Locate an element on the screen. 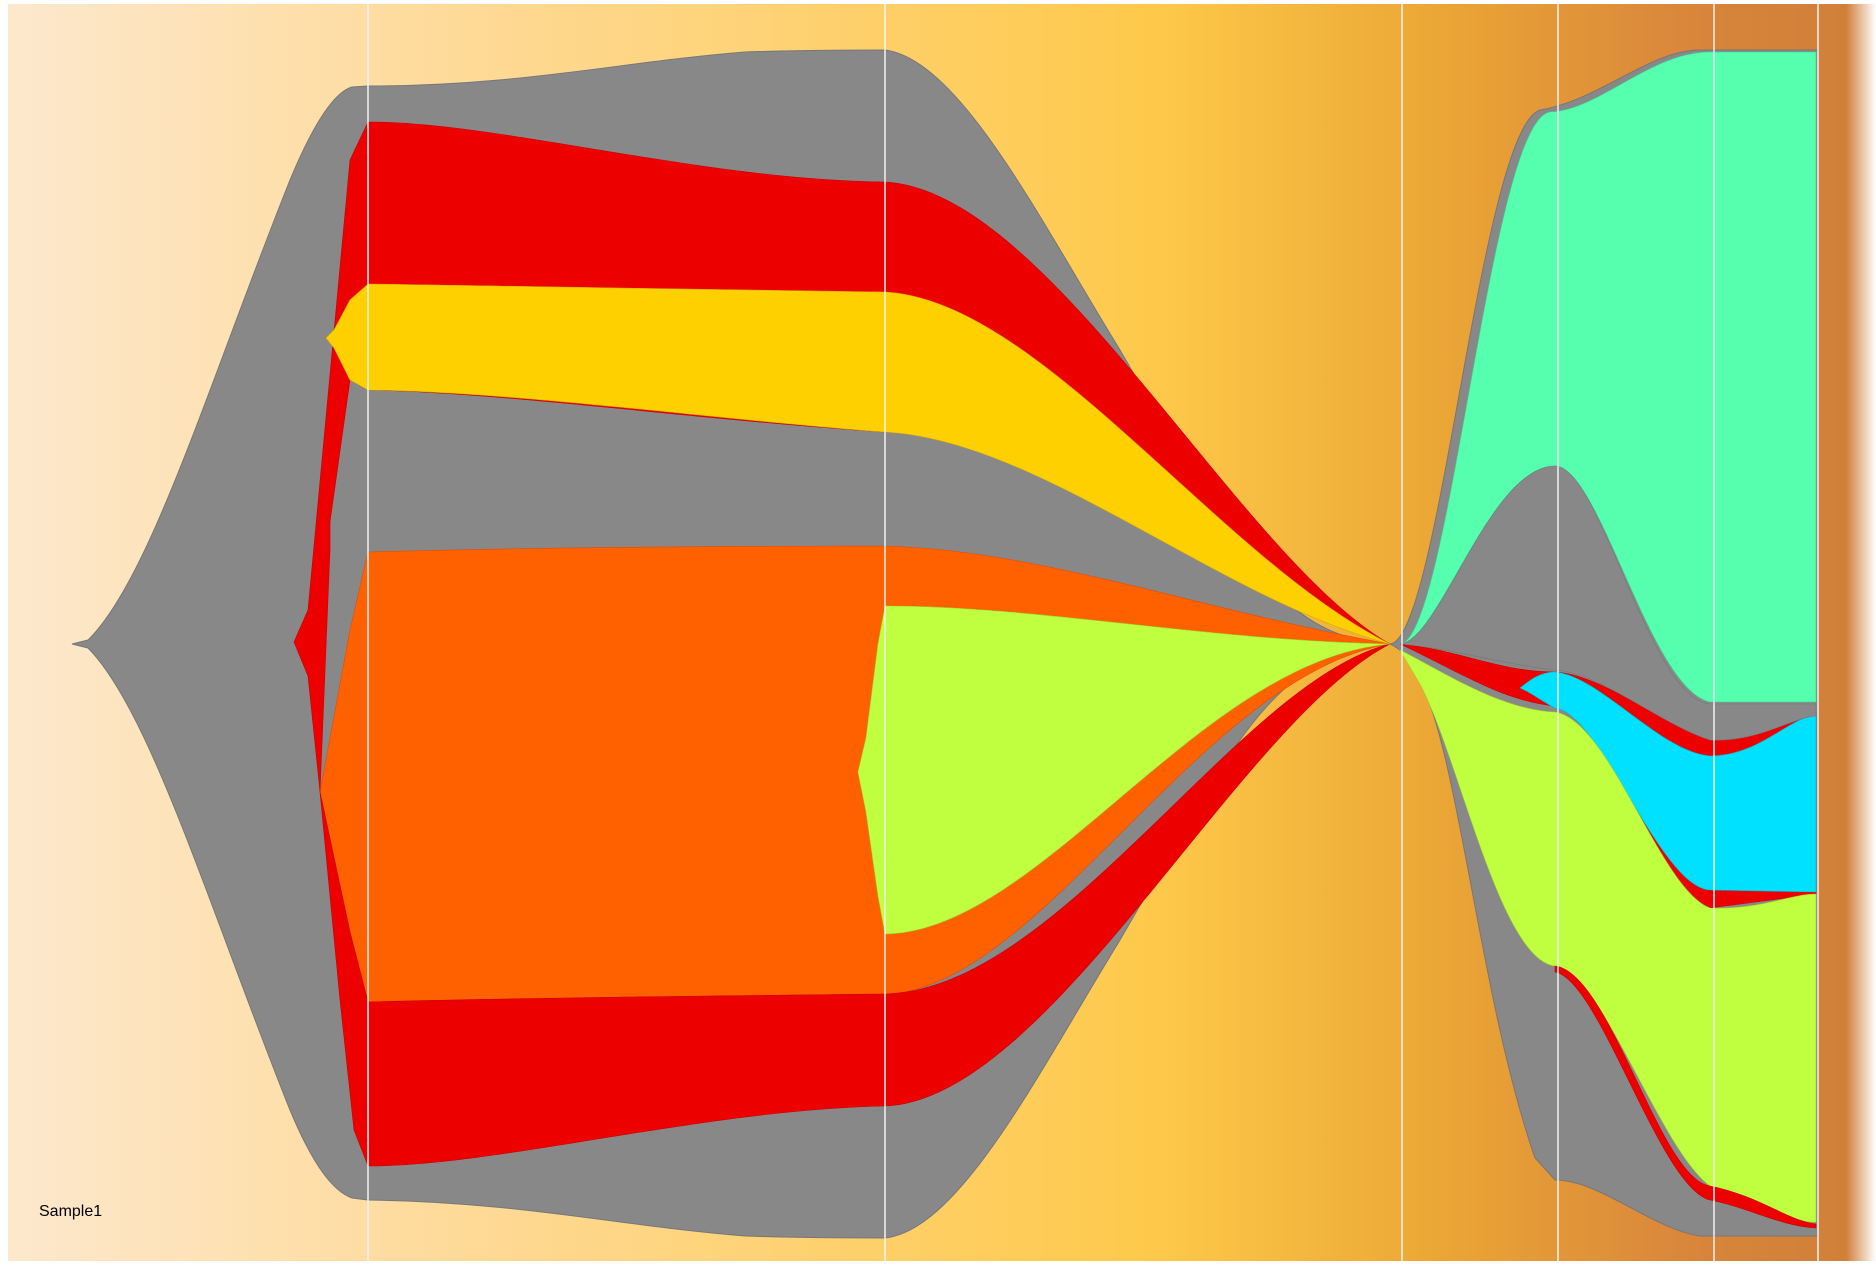 The height and width of the screenshot is (1269, 1876). sample-label: Sample1 is located at coordinates (71, 1211).